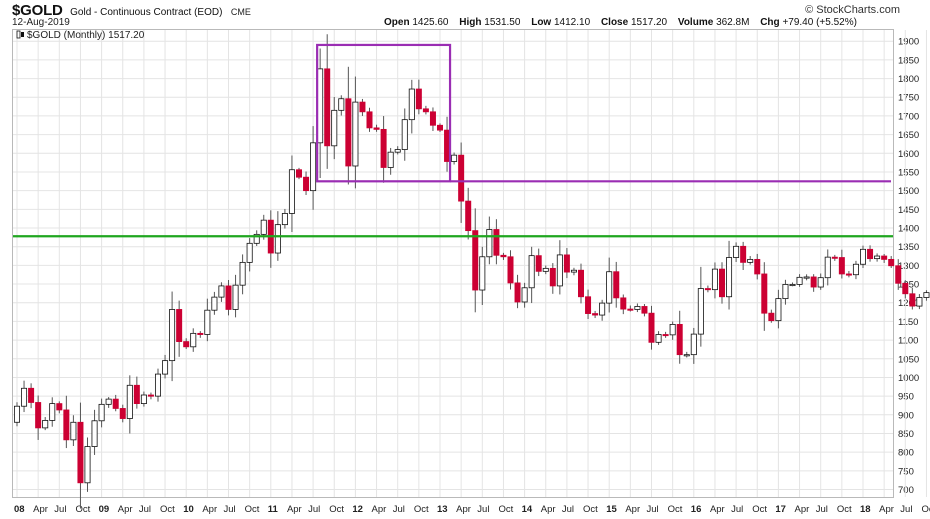  What do you see at coordinates (908, 60) in the screenshot?
I see `y-tick-label: 1850` at bounding box center [908, 60].